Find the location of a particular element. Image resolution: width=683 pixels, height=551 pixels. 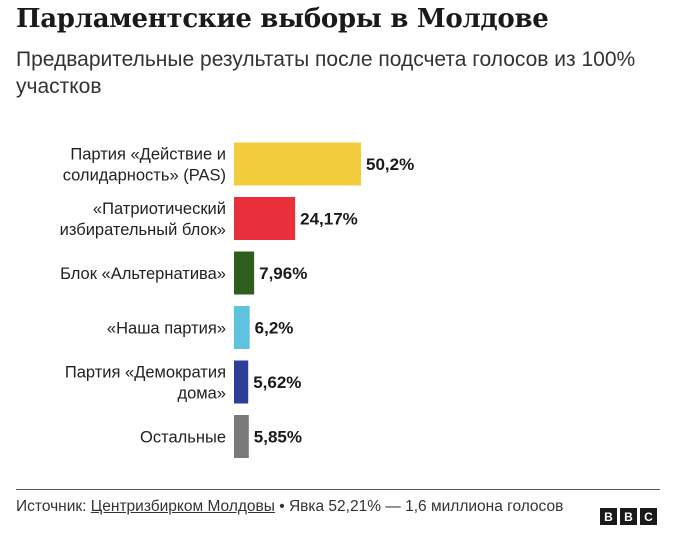

bbc-logo-b1: B is located at coordinates (608, 516).